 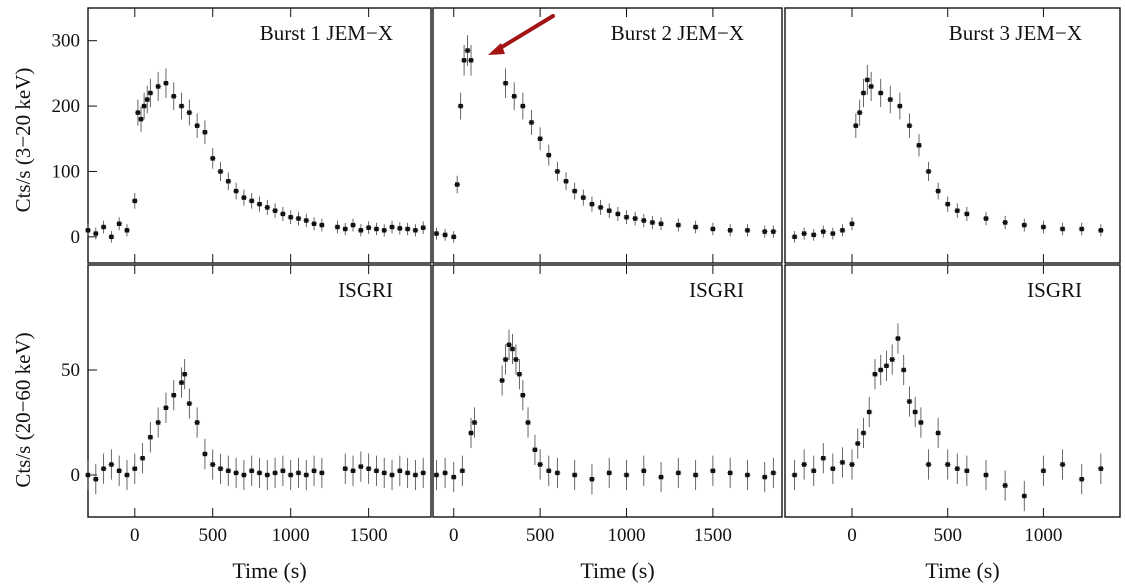 What do you see at coordinates (135, 535) in the screenshot?
I see `x-tick-label: 0` at bounding box center [135, 535].